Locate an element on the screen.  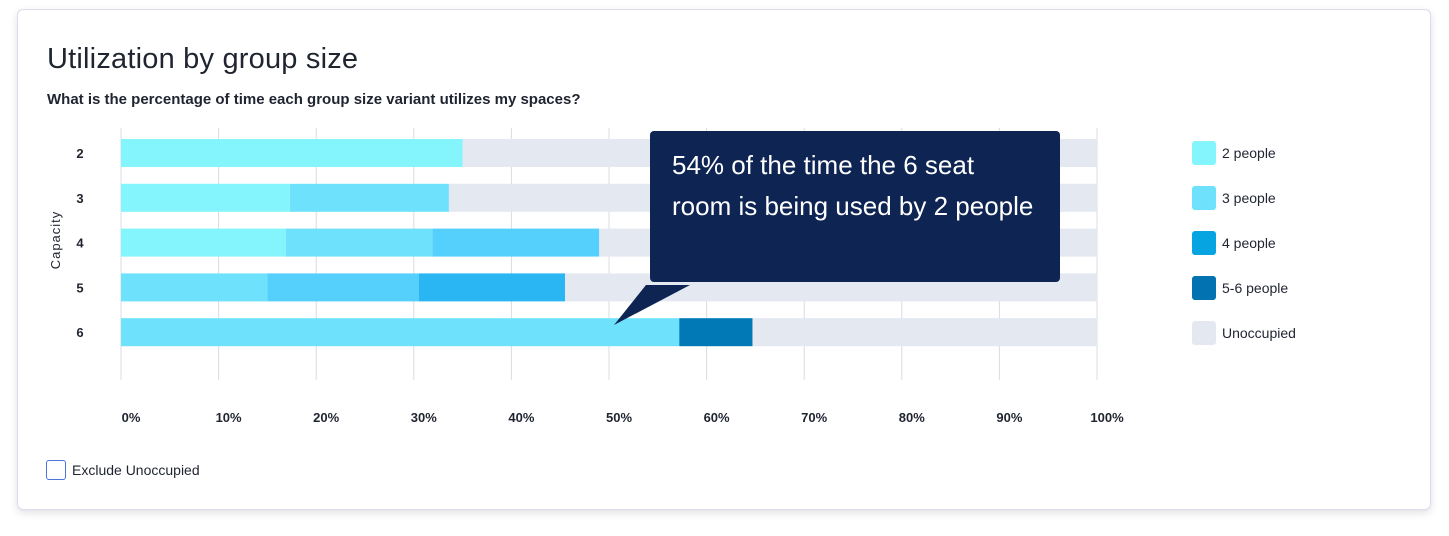
legend-label: 4 people is located at coordinates (1249, 242).